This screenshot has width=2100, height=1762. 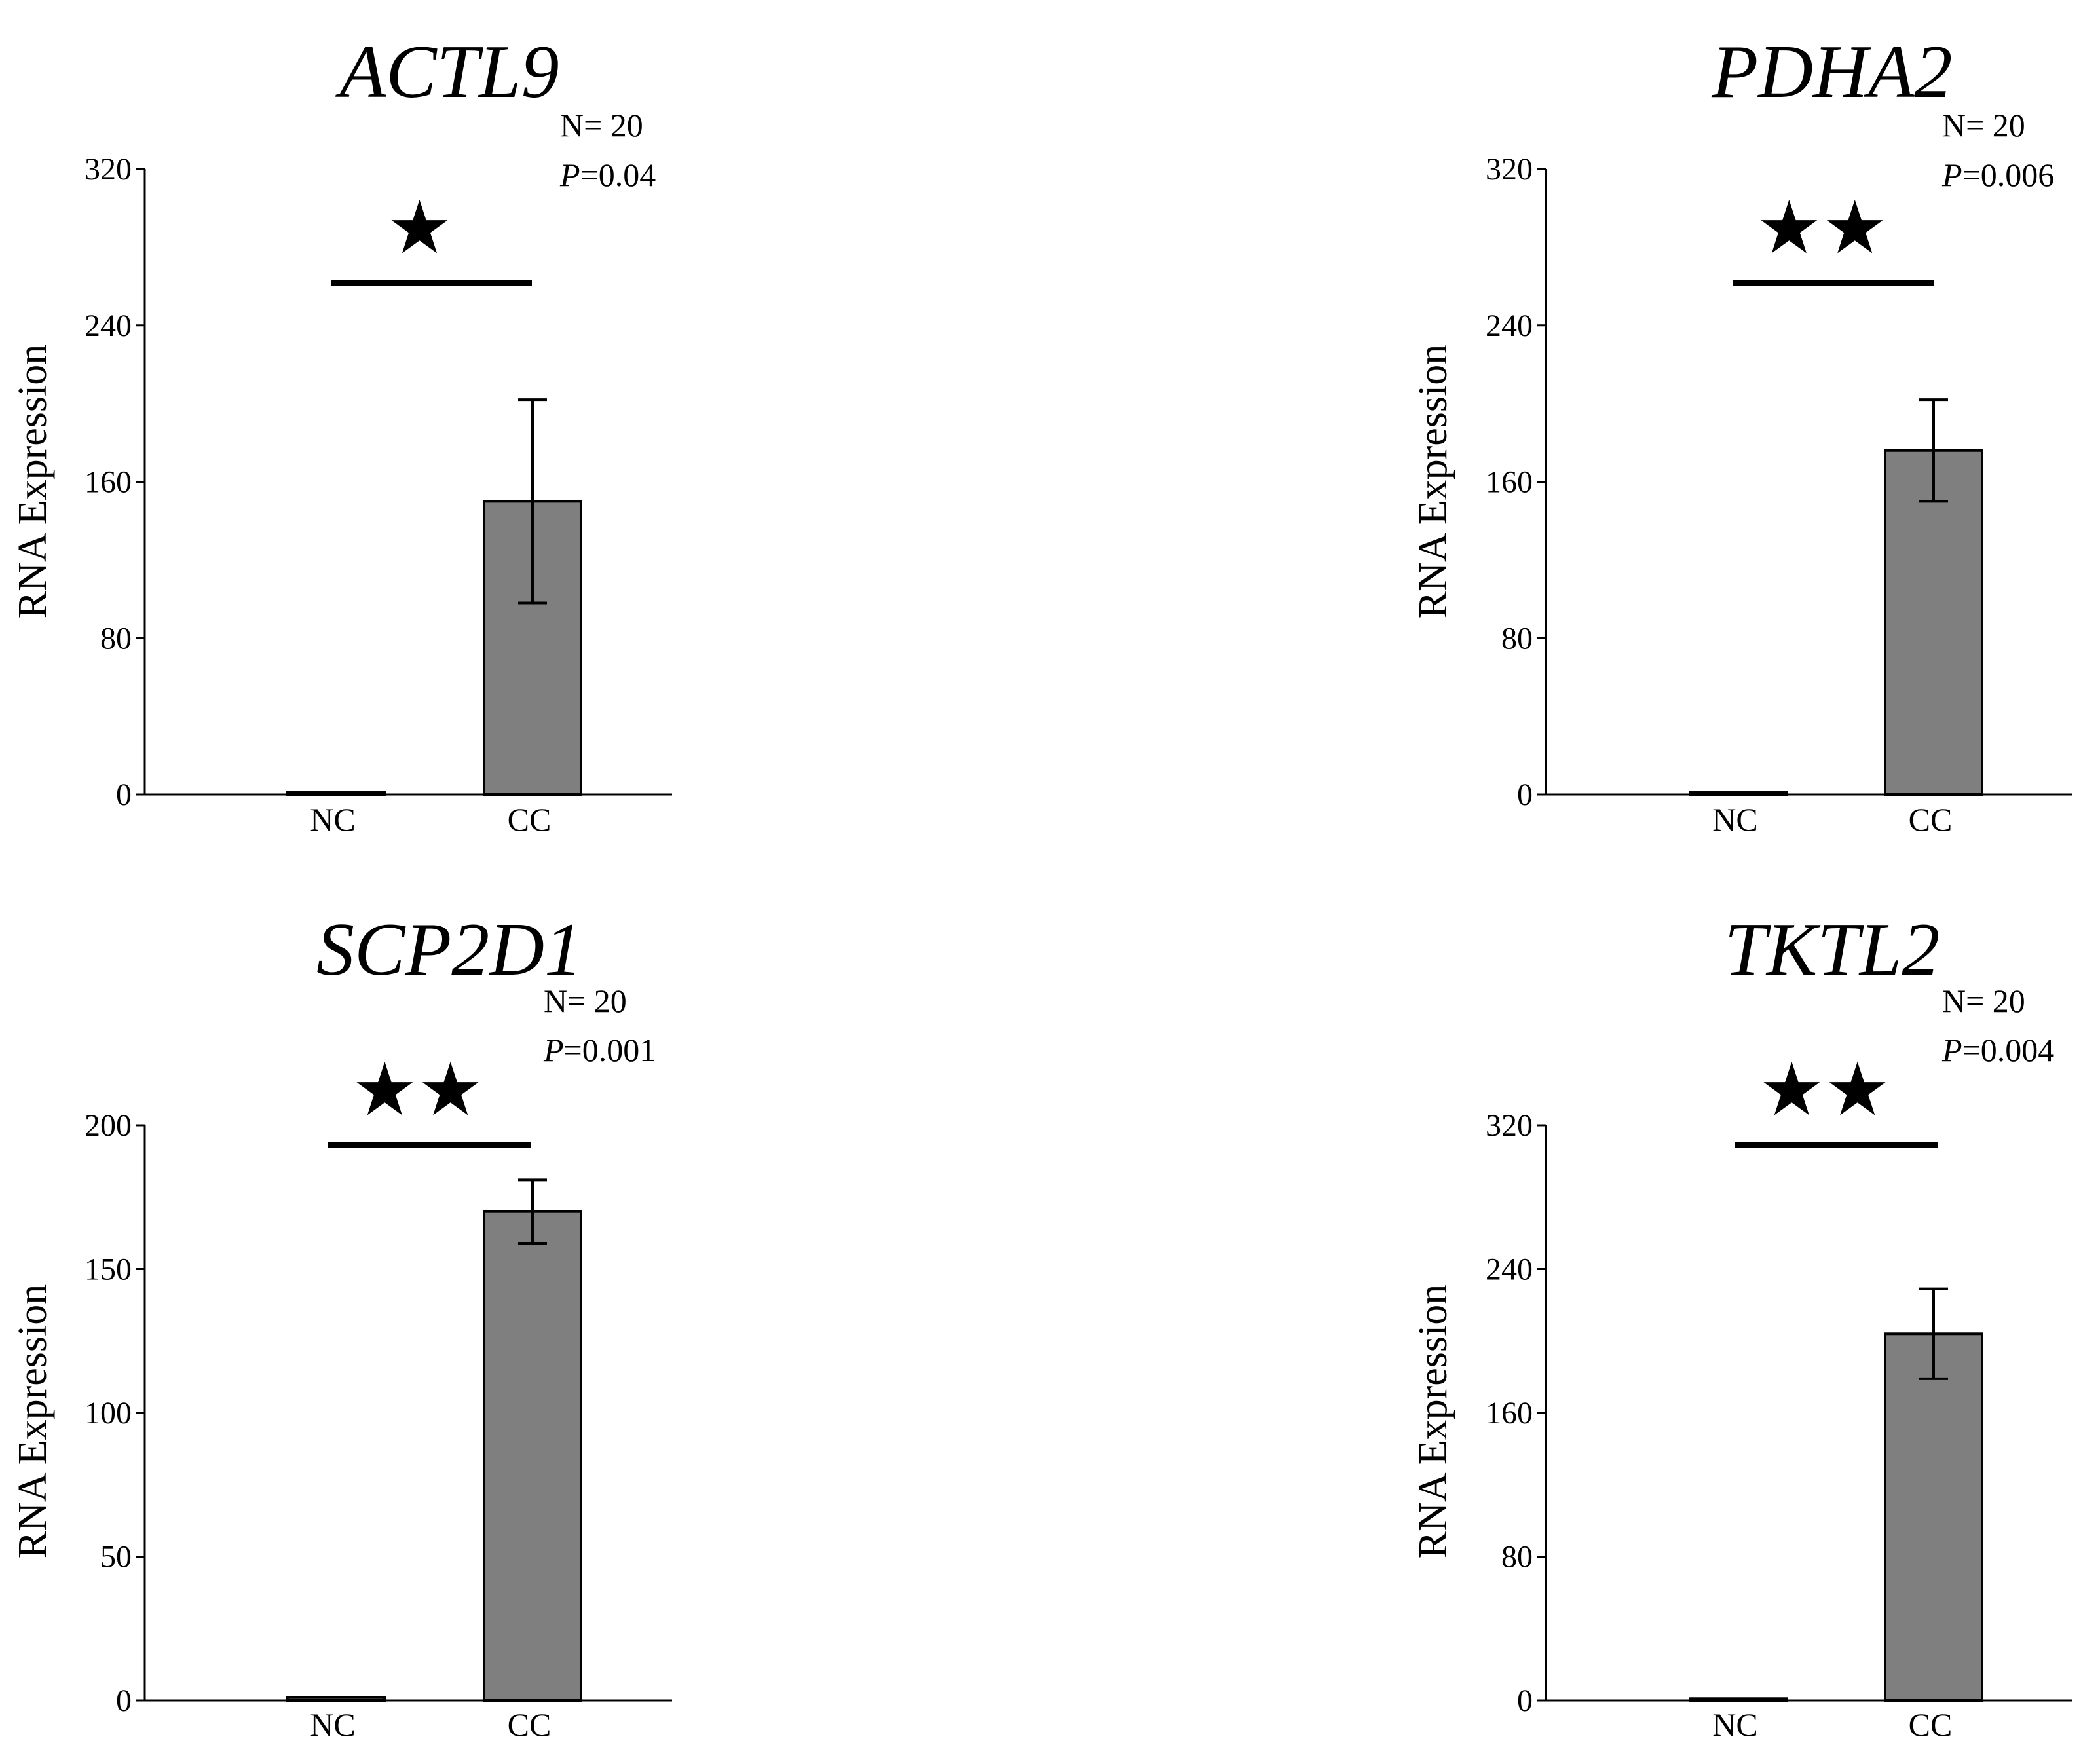 I want to click on p-value: =0.001, so click(x=610, y=1050).